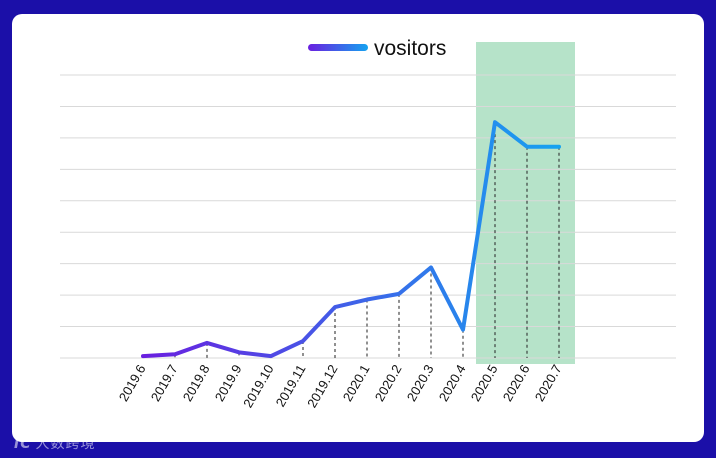  What do you see at coordinates (484, 383) in the screenshot?
I see `x-tick-label: 2020.5` at bounding box center [484, 383].